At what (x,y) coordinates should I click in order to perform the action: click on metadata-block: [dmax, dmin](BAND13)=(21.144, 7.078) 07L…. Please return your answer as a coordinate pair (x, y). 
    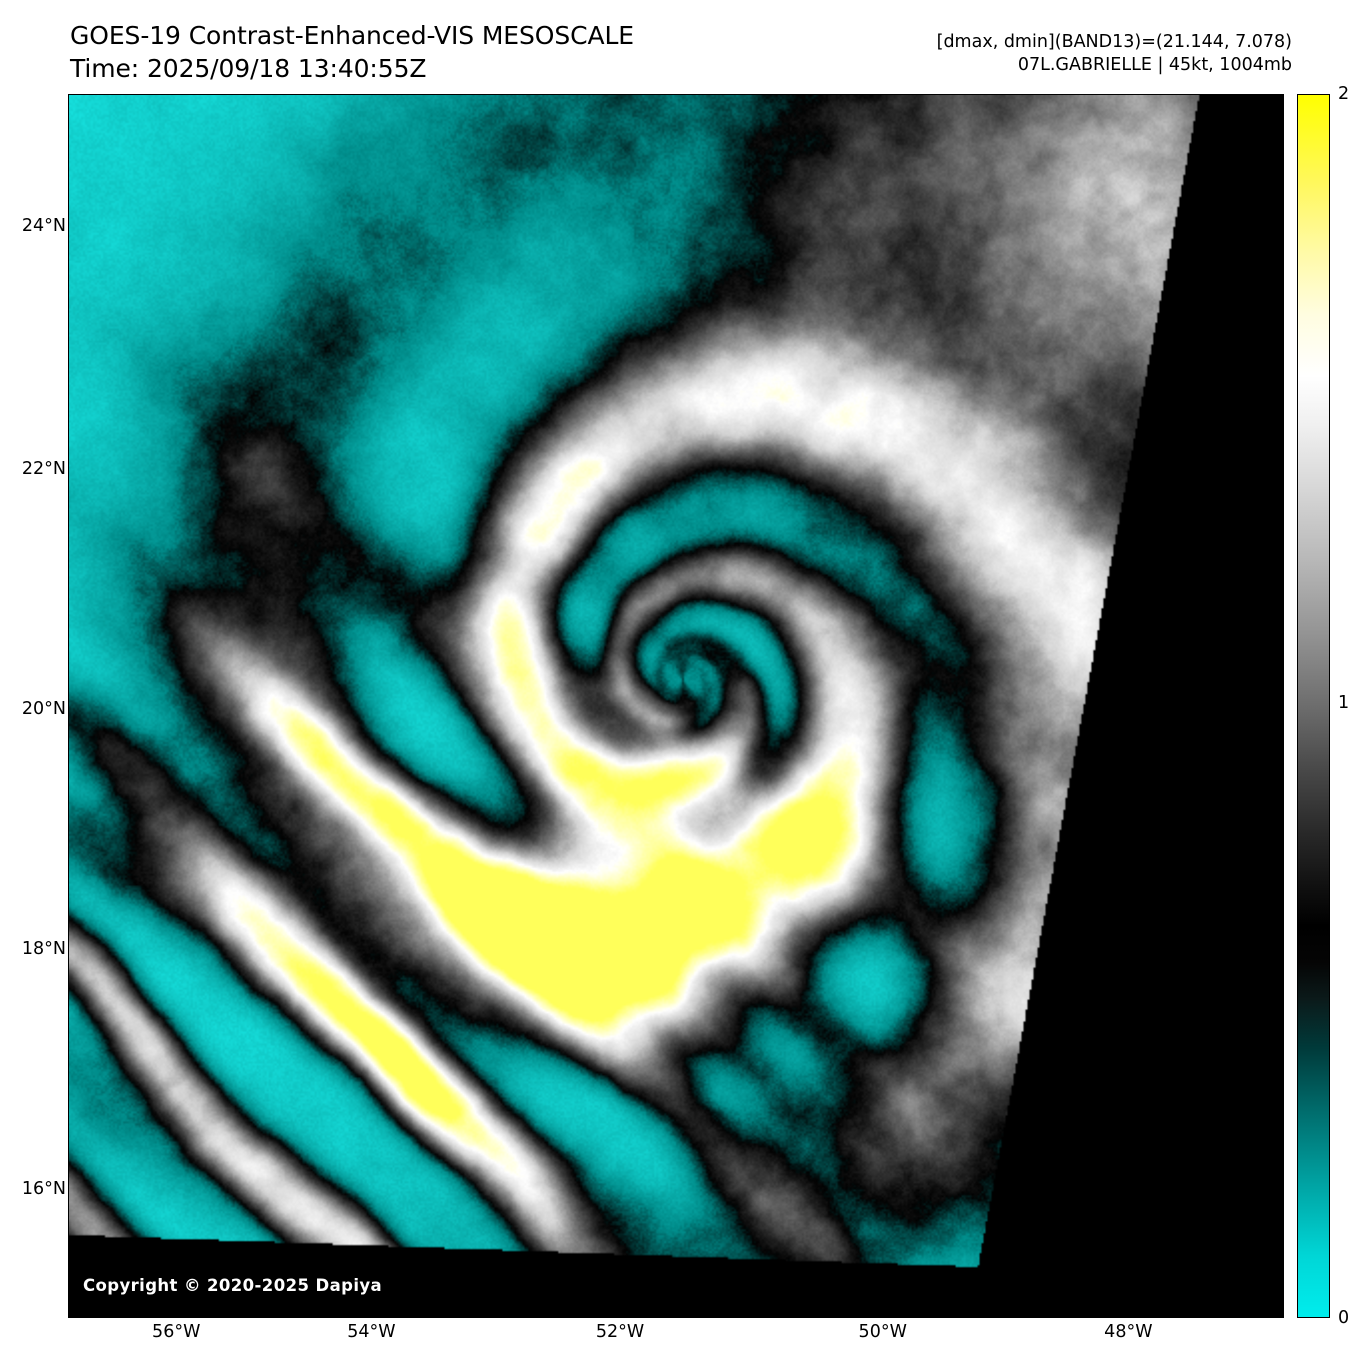
    Looking at the image, I should click on (1114, 54).